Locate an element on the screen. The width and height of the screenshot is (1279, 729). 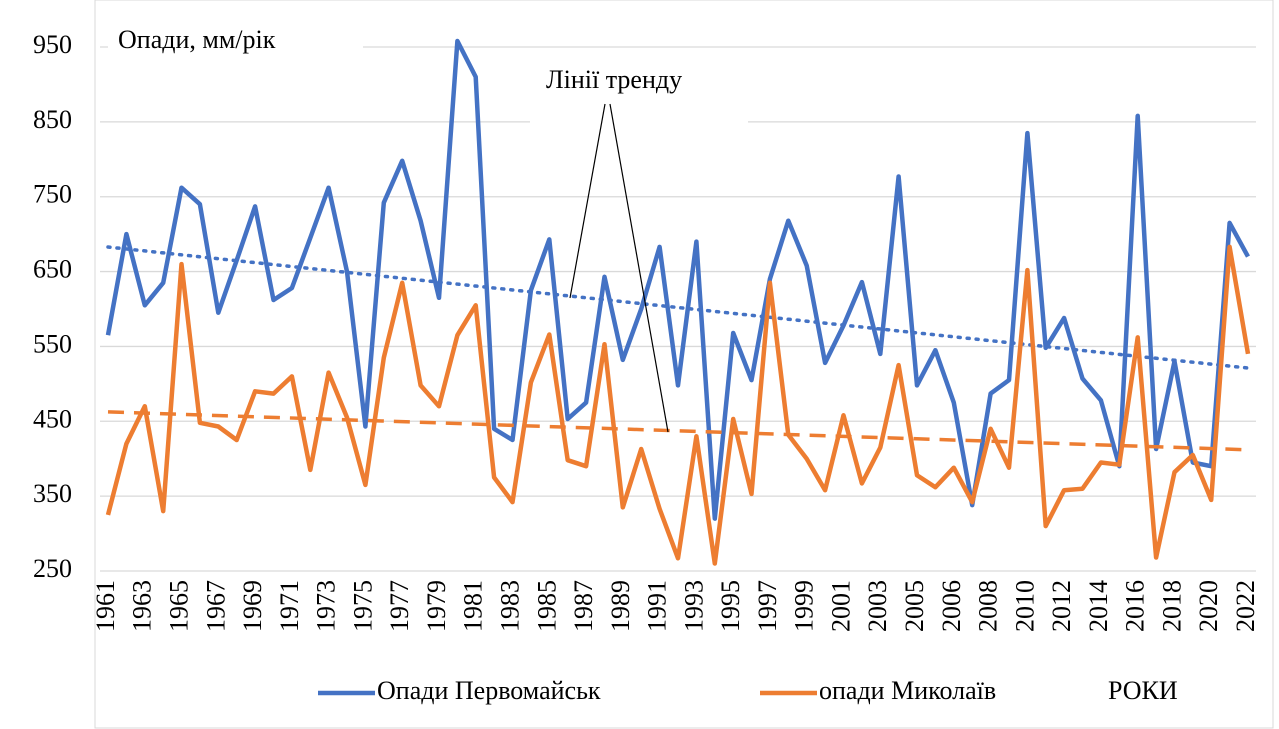
x-tick-label: 1989 is located at coordinates (620, 606).